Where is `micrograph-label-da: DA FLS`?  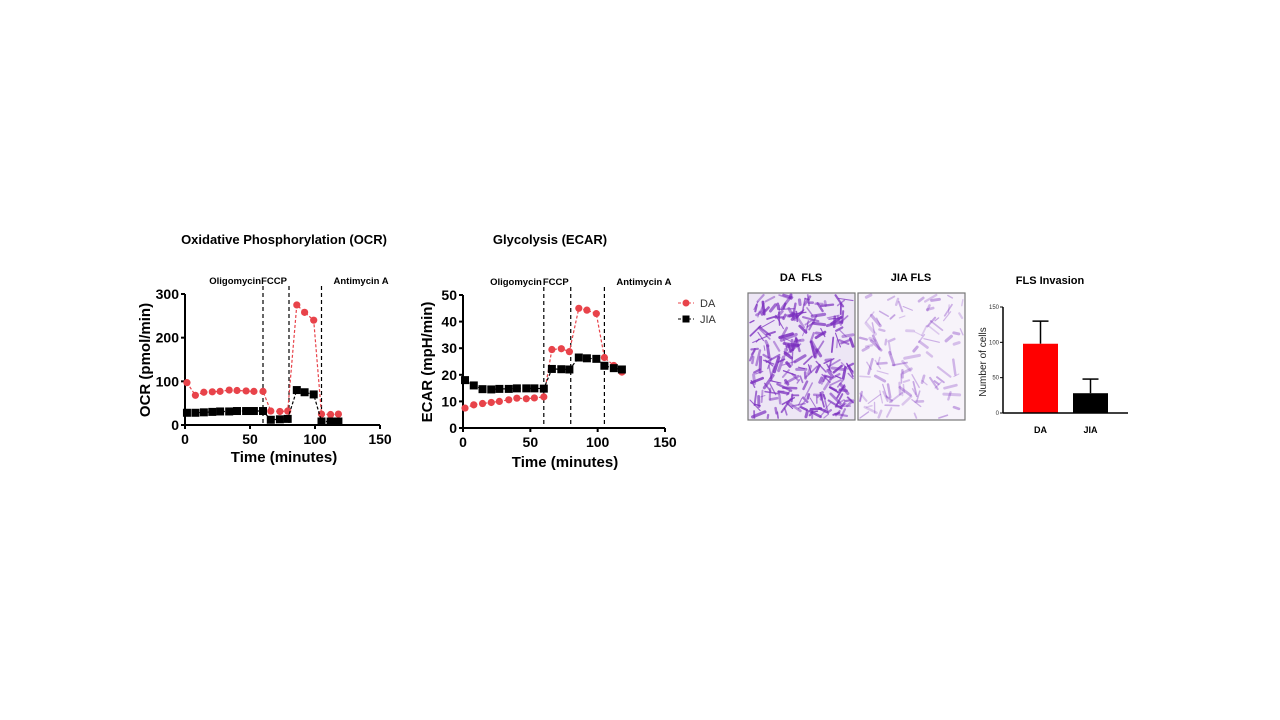 micrograph-label-da: DA FLS is located at coordinates (801, 278).